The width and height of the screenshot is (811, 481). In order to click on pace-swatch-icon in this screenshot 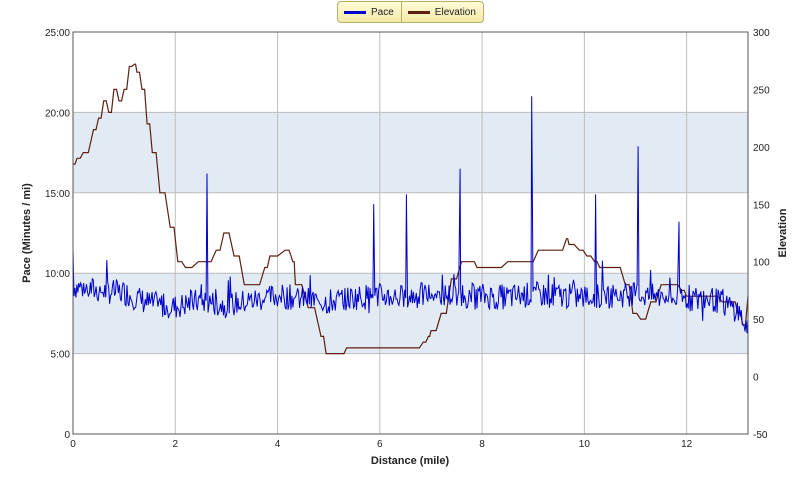, I will do `click(355, 12)`.